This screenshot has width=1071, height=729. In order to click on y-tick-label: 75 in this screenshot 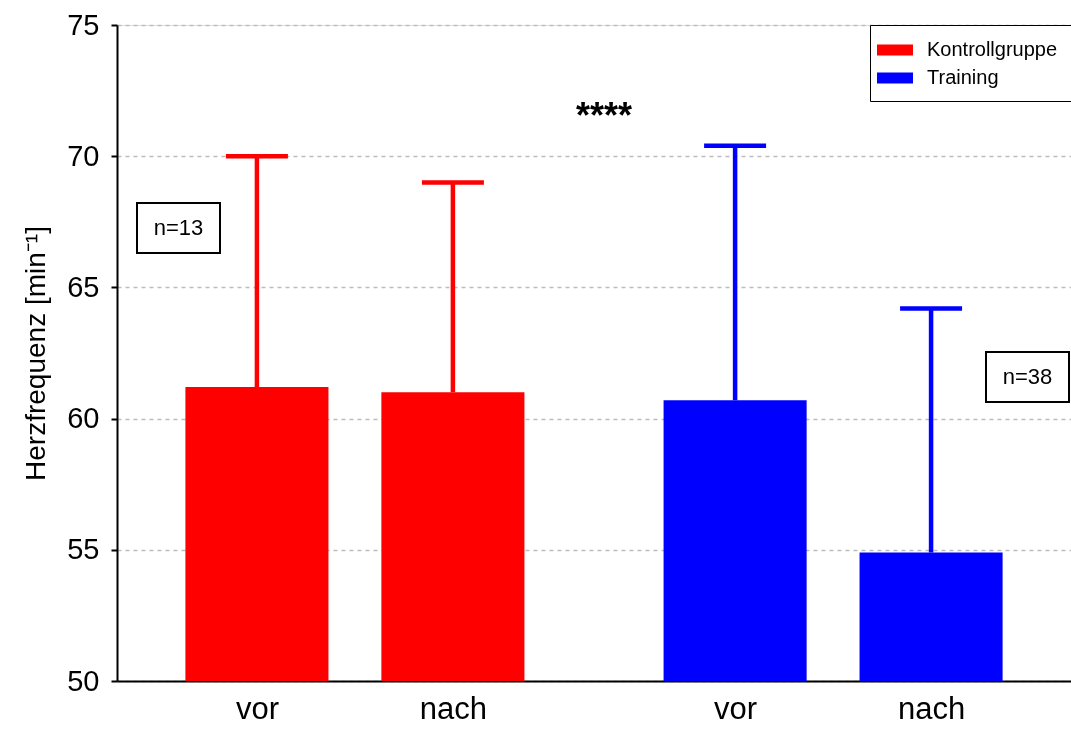, I will do `click(83, 24)`.